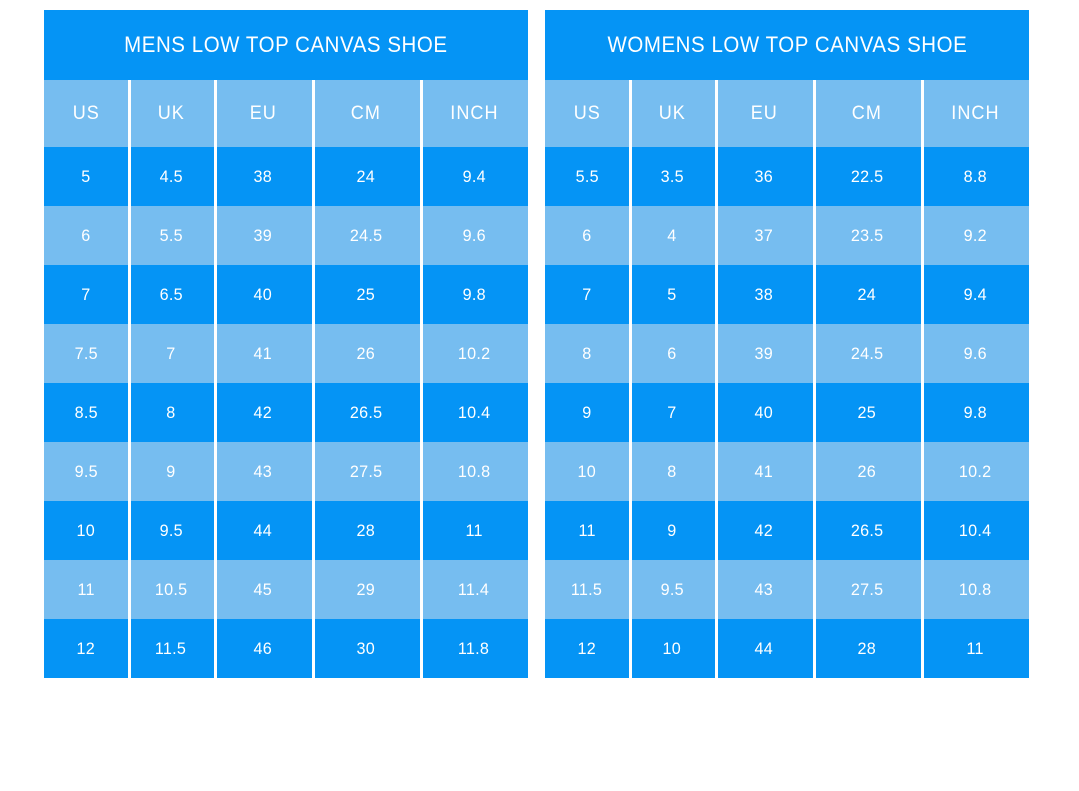  I want to click on table-cell-uk: 9.5, so click(672, 589).